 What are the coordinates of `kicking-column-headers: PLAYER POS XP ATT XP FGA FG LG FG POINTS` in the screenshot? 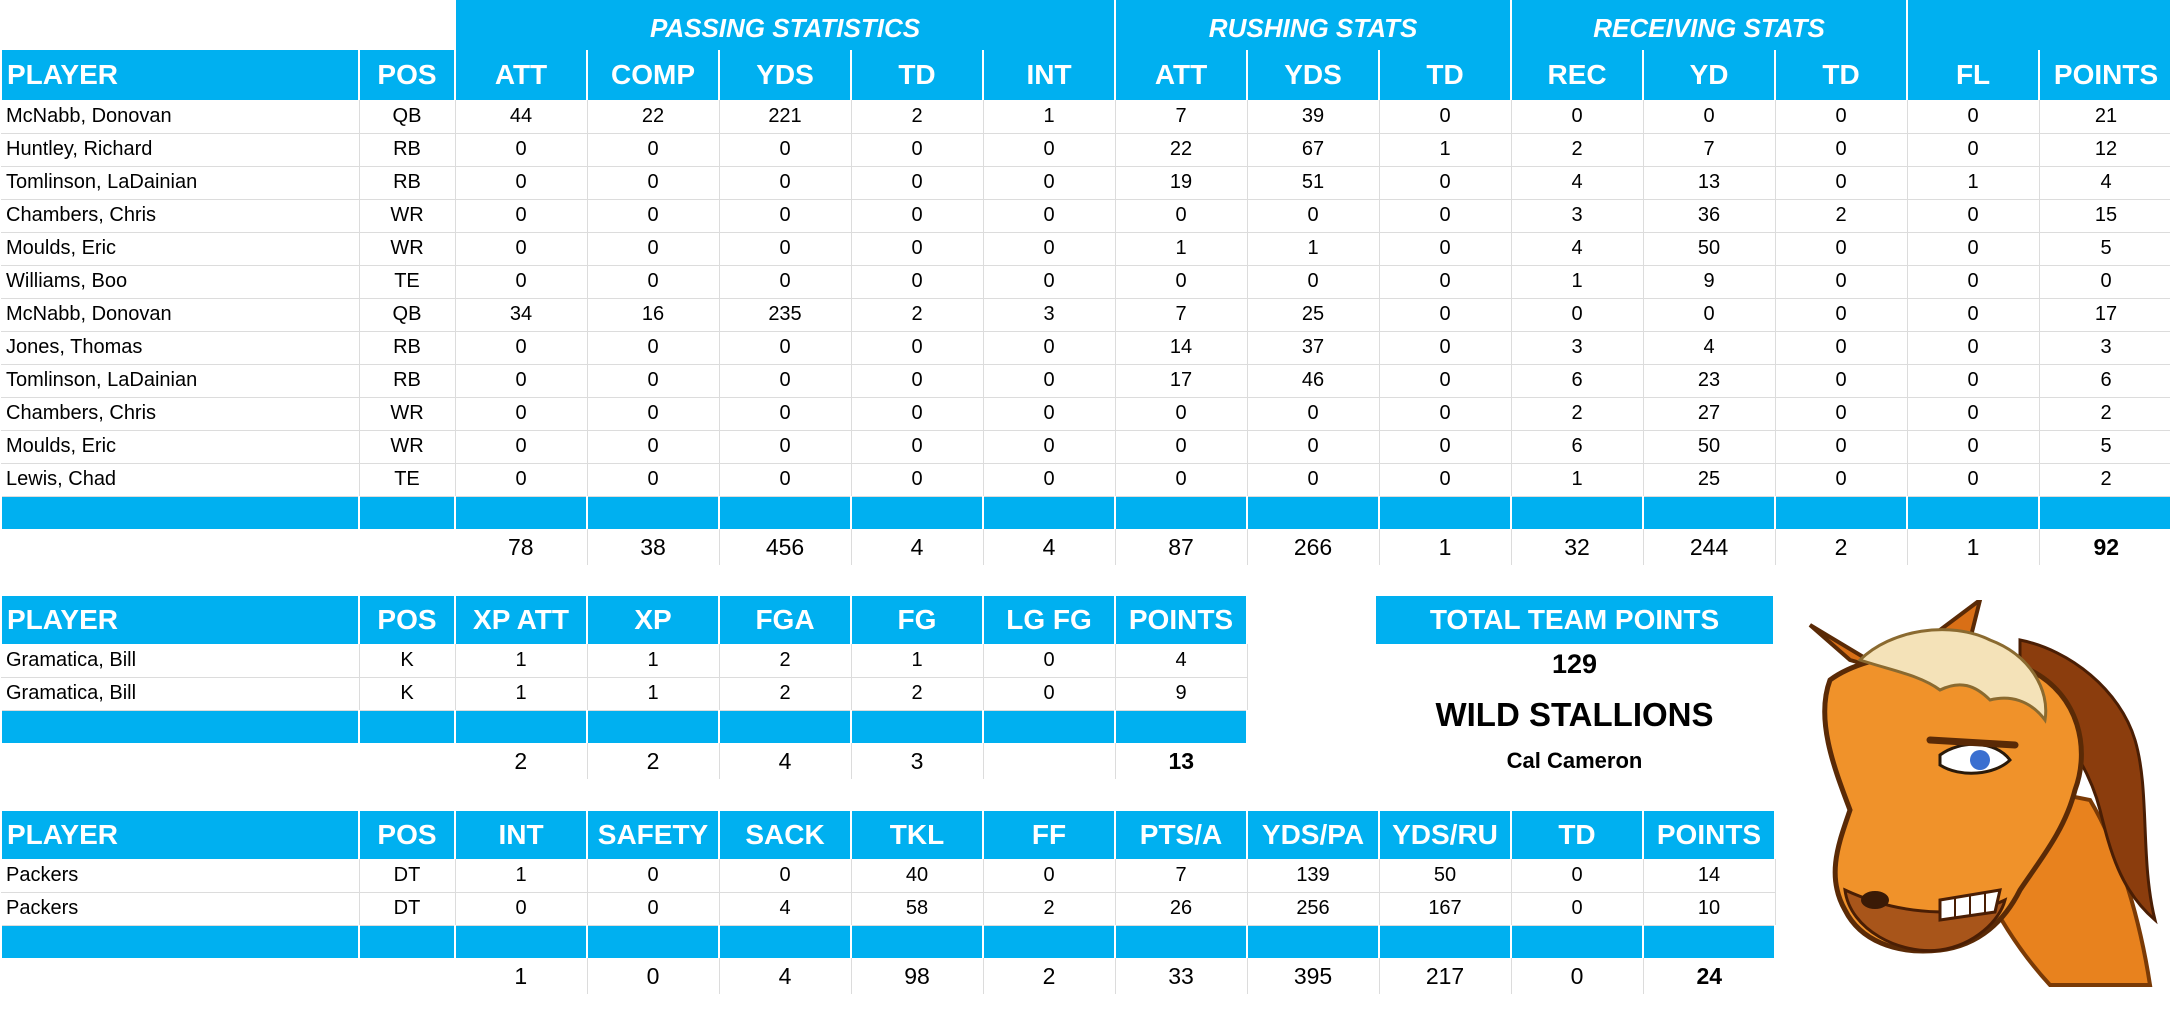 It's located at (624, 620).